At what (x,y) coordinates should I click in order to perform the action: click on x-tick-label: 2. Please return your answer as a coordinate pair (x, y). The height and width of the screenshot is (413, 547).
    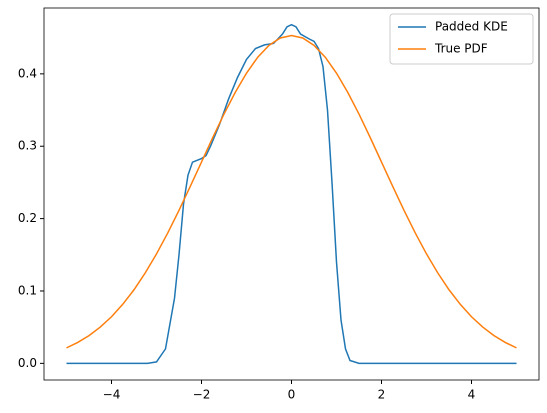
    Looking at the image, I should click on (382, 395).